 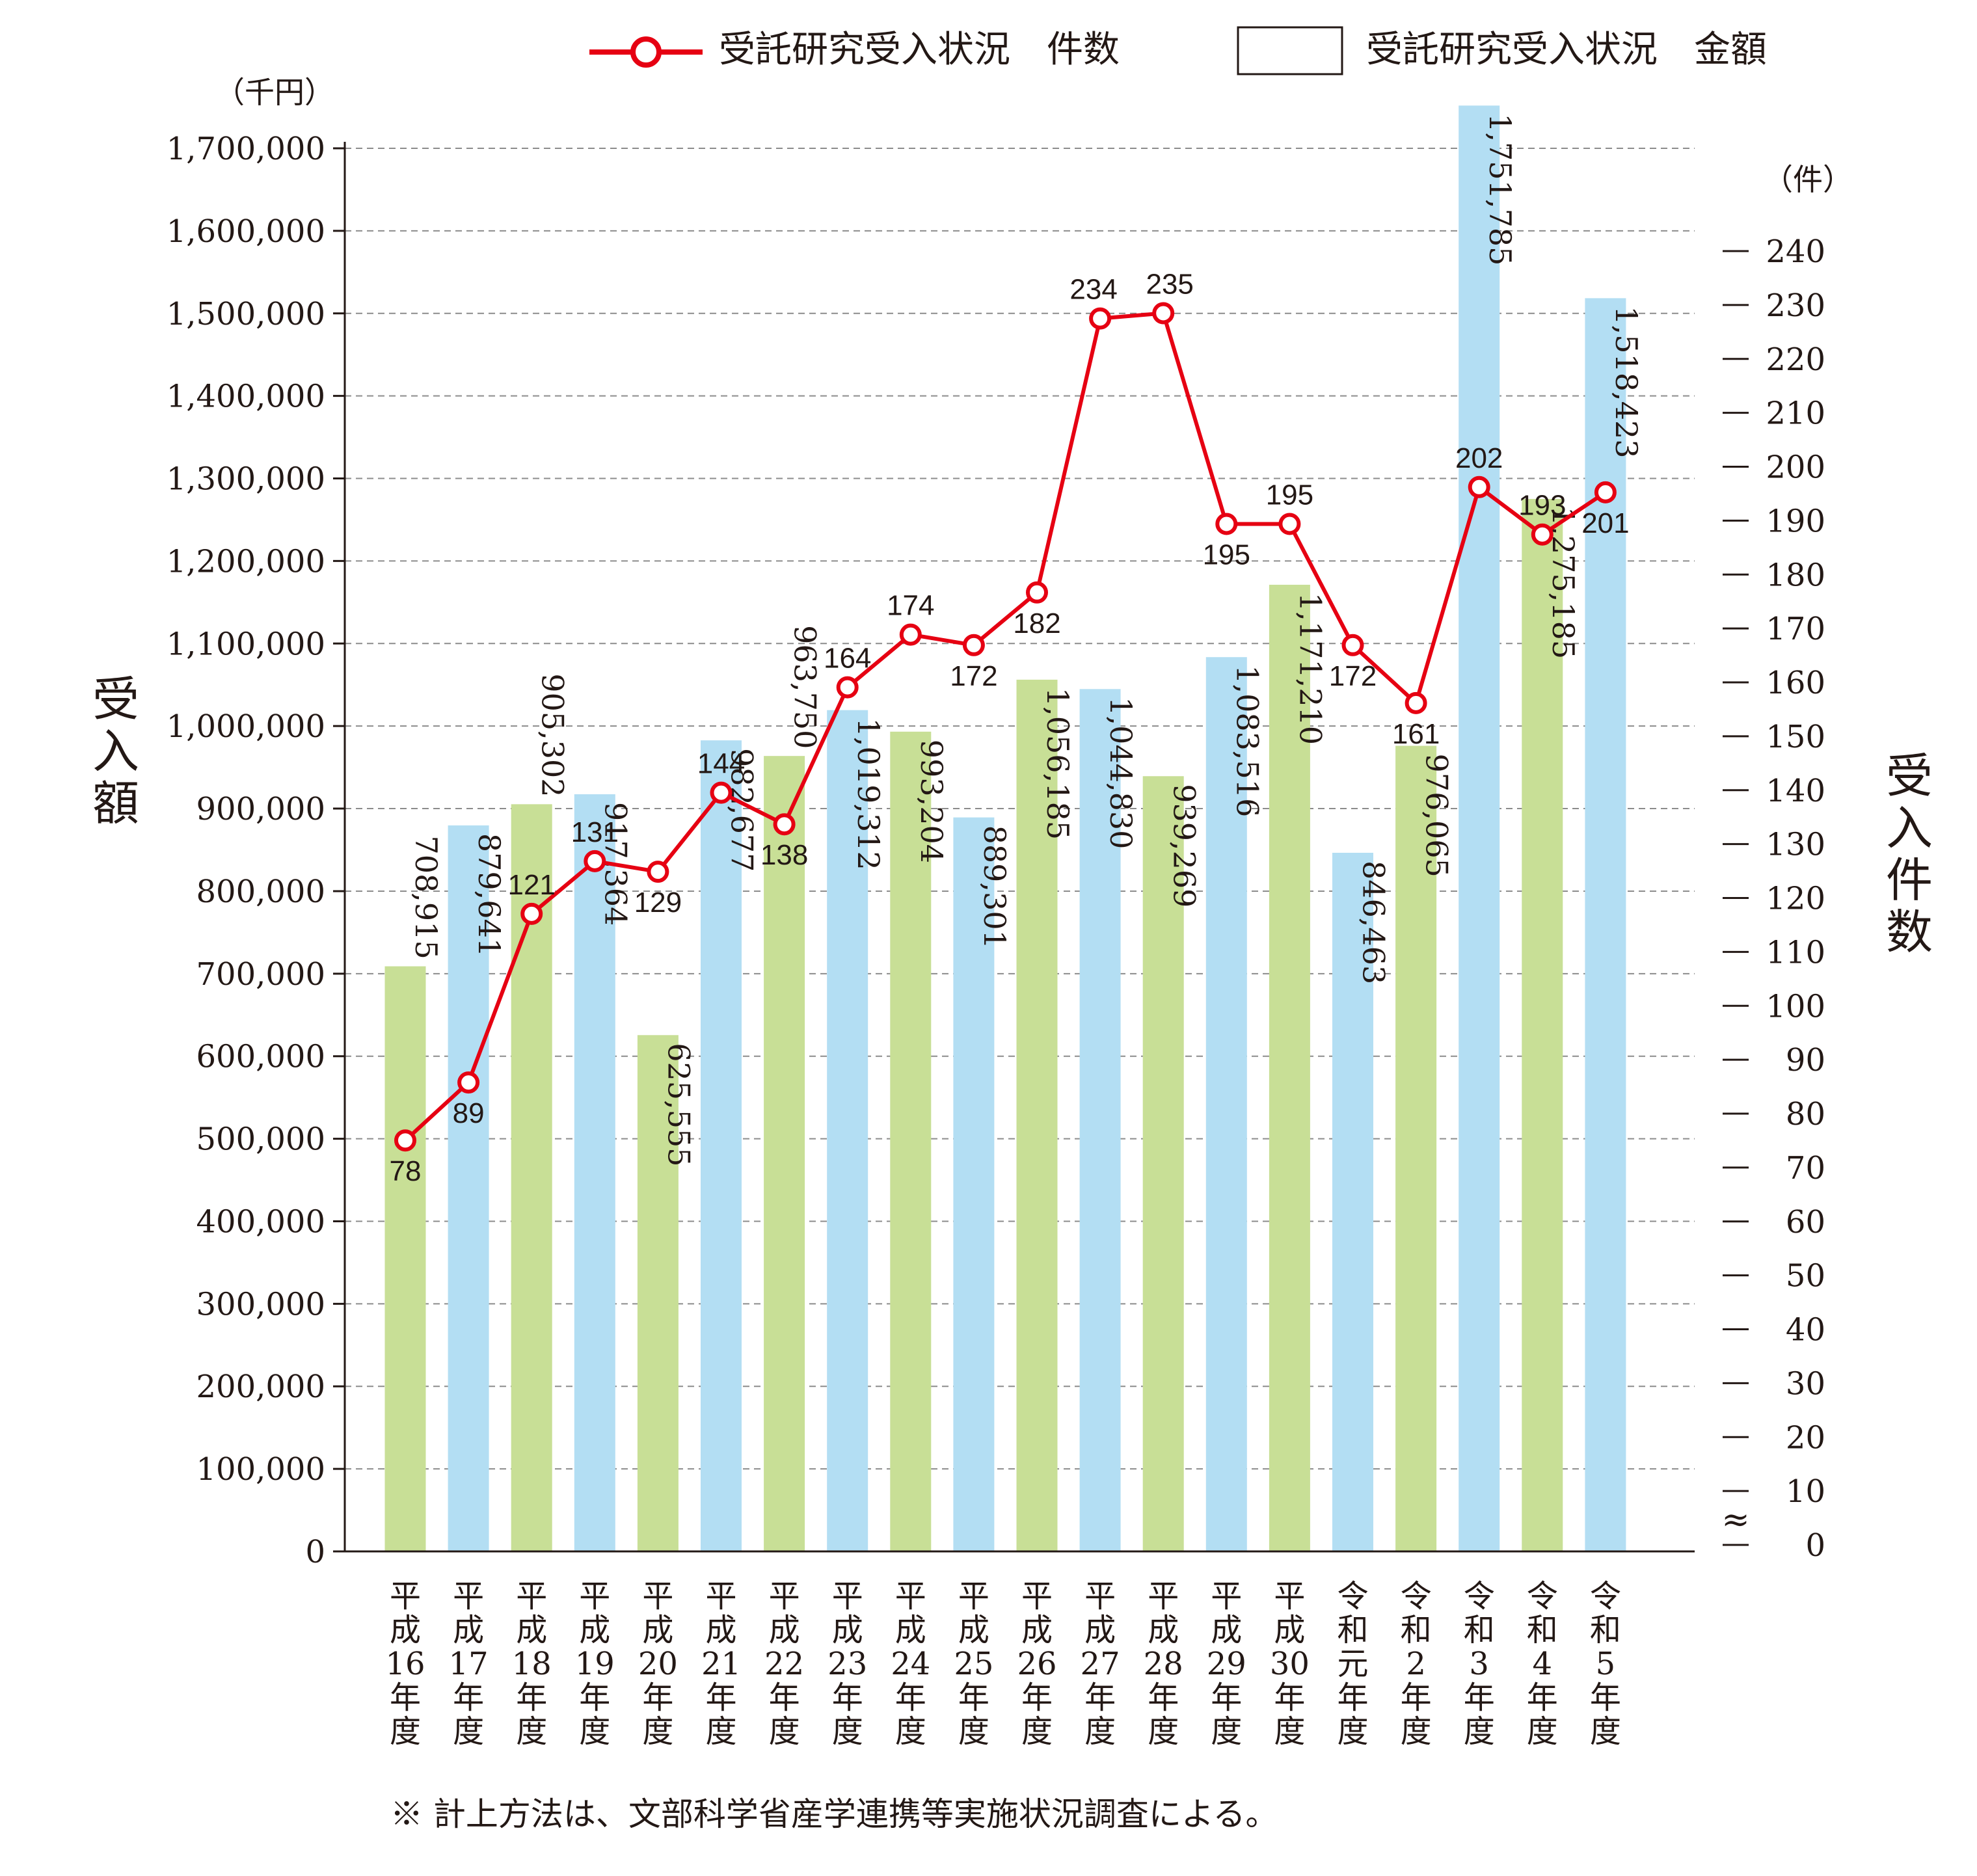 I want to click on axis-break-symbol: ≈, so click(x=1736, y=1521).